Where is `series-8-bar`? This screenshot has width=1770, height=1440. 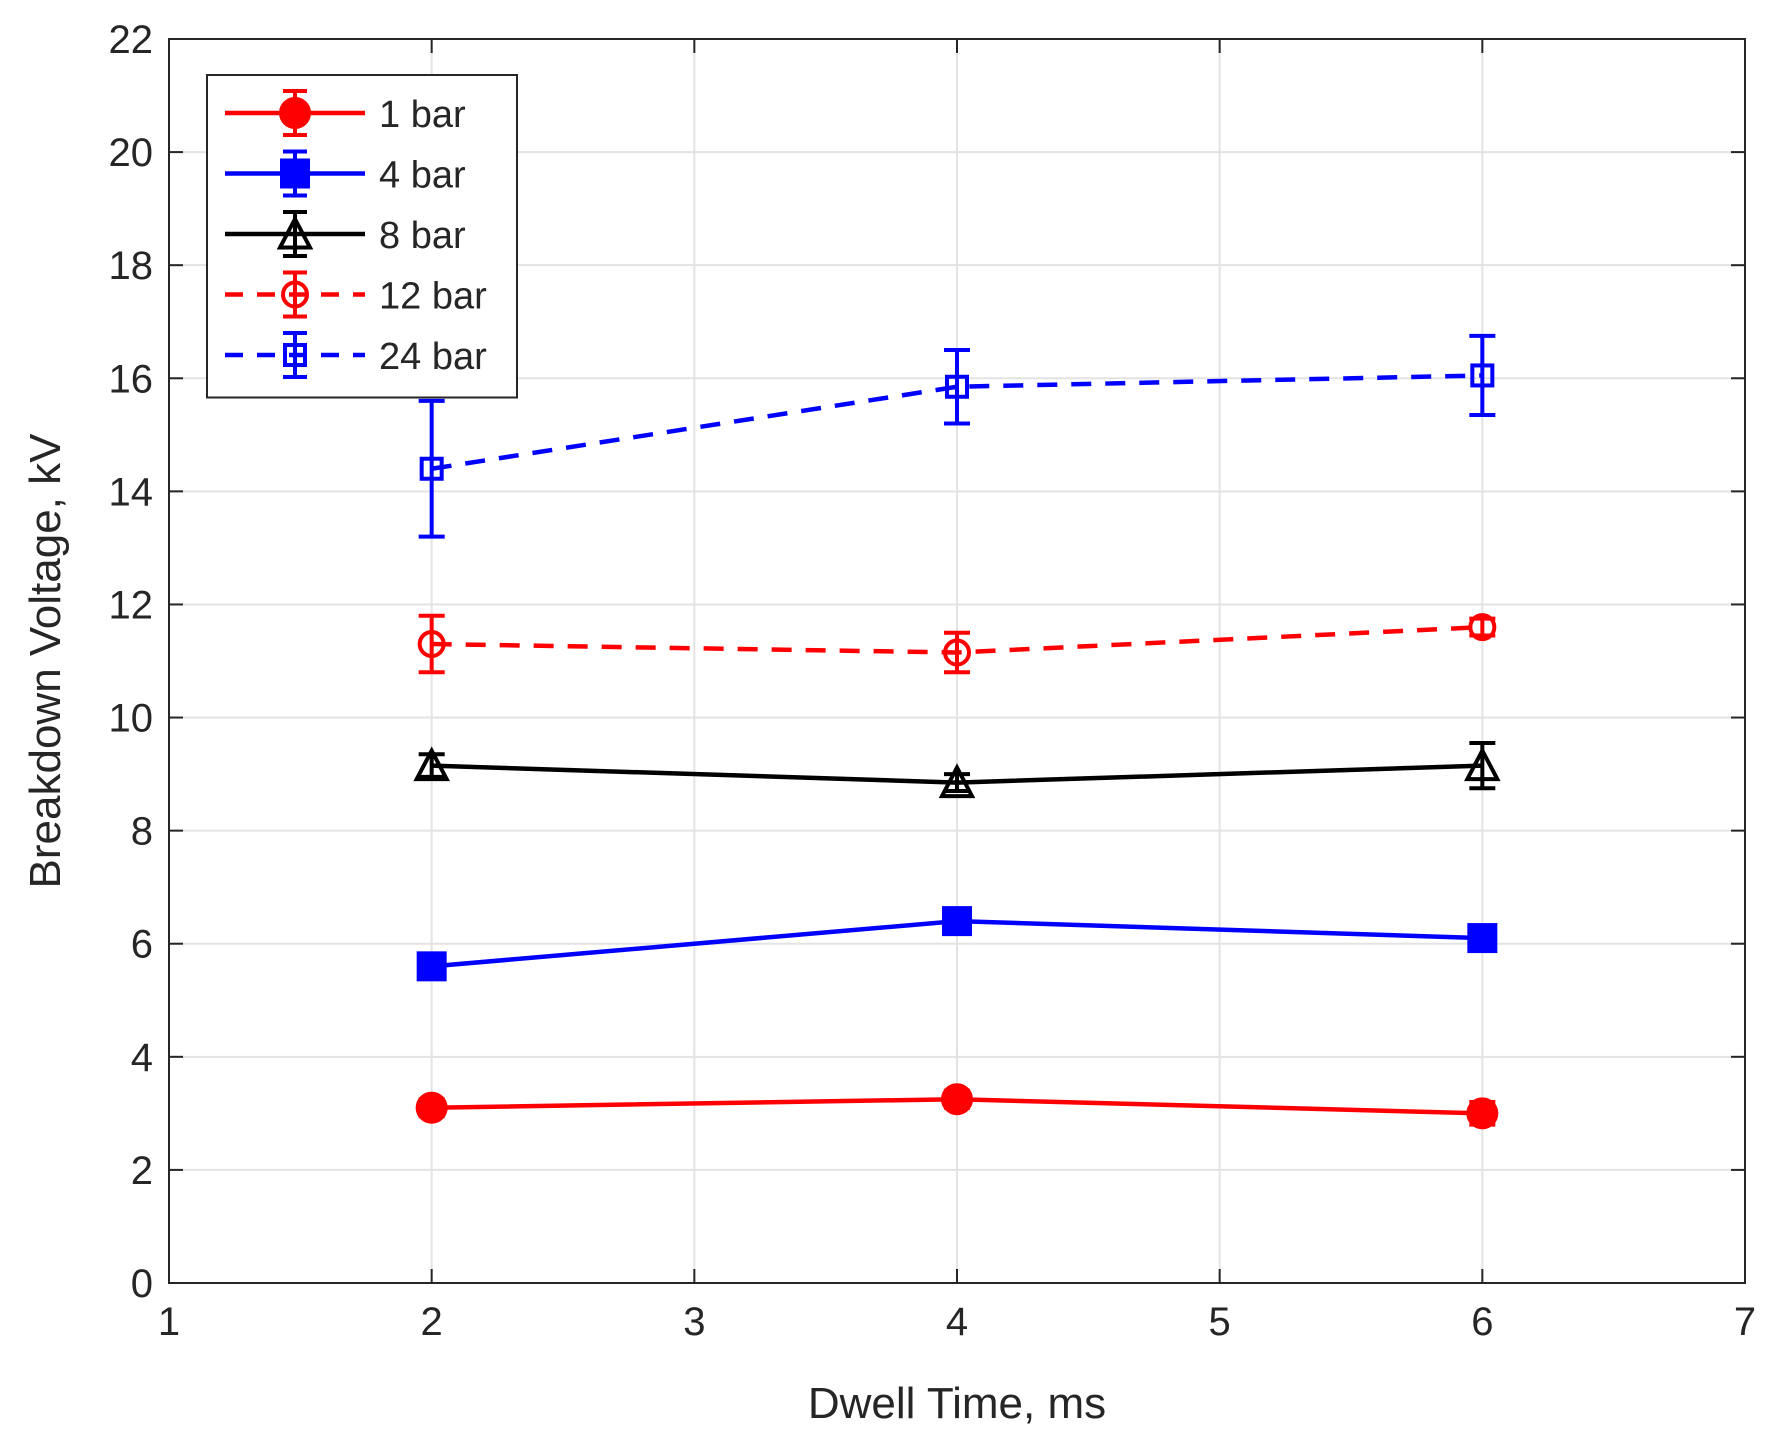
series-8-bar is located at coordinates (957, 769).